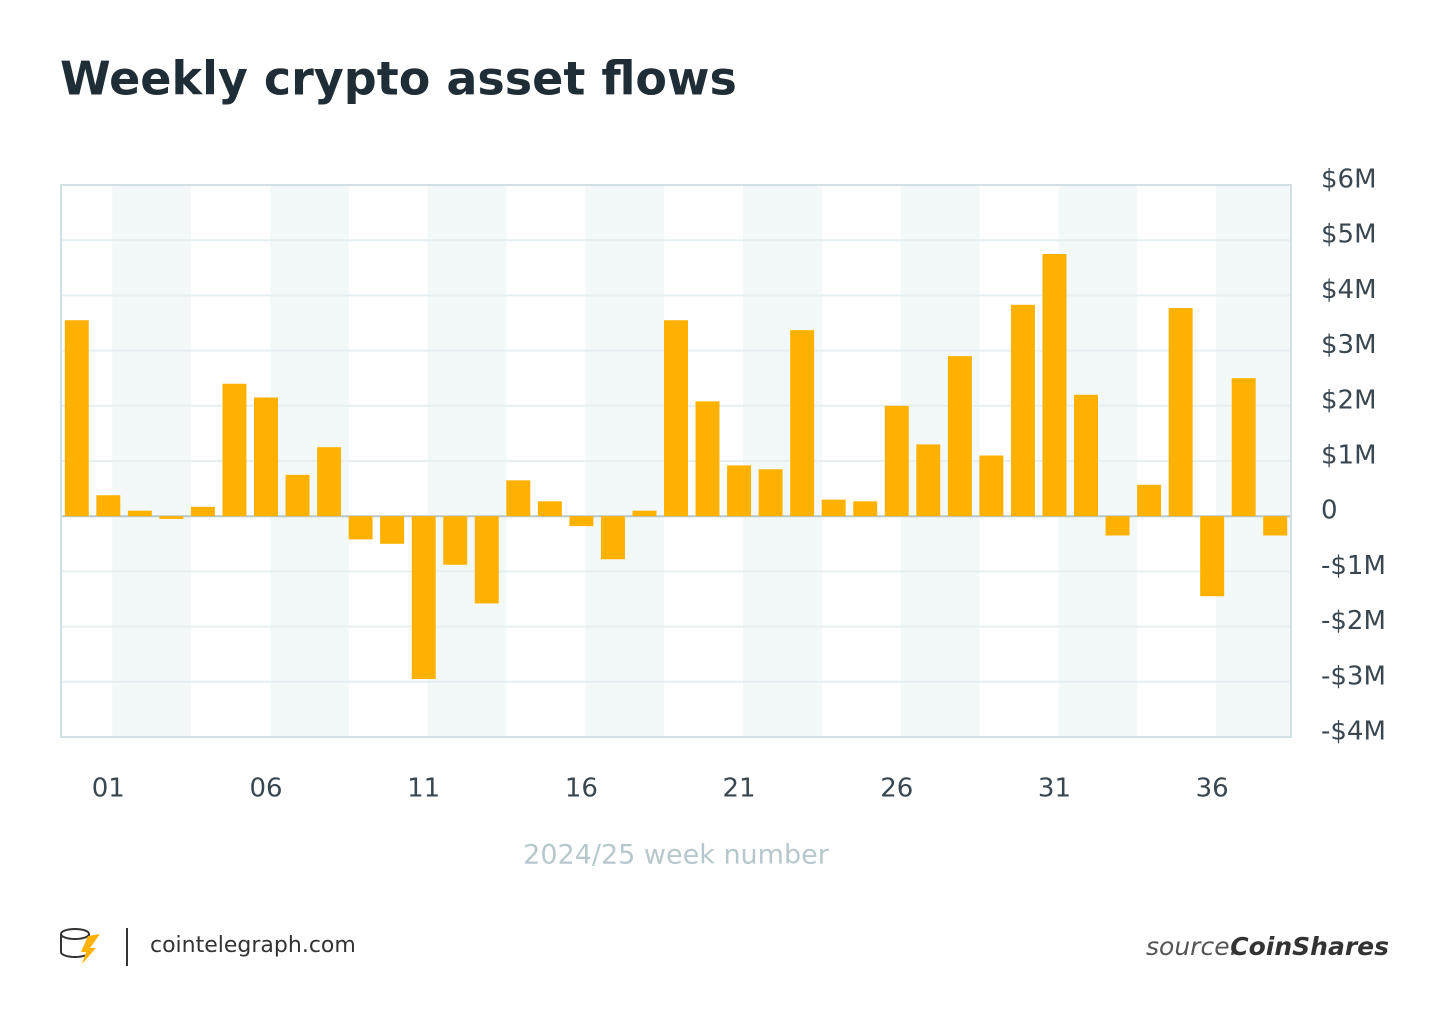 This screenshot has height=1027, width=1450. I want to click on x-tick-label: 06, so click(265, 789).